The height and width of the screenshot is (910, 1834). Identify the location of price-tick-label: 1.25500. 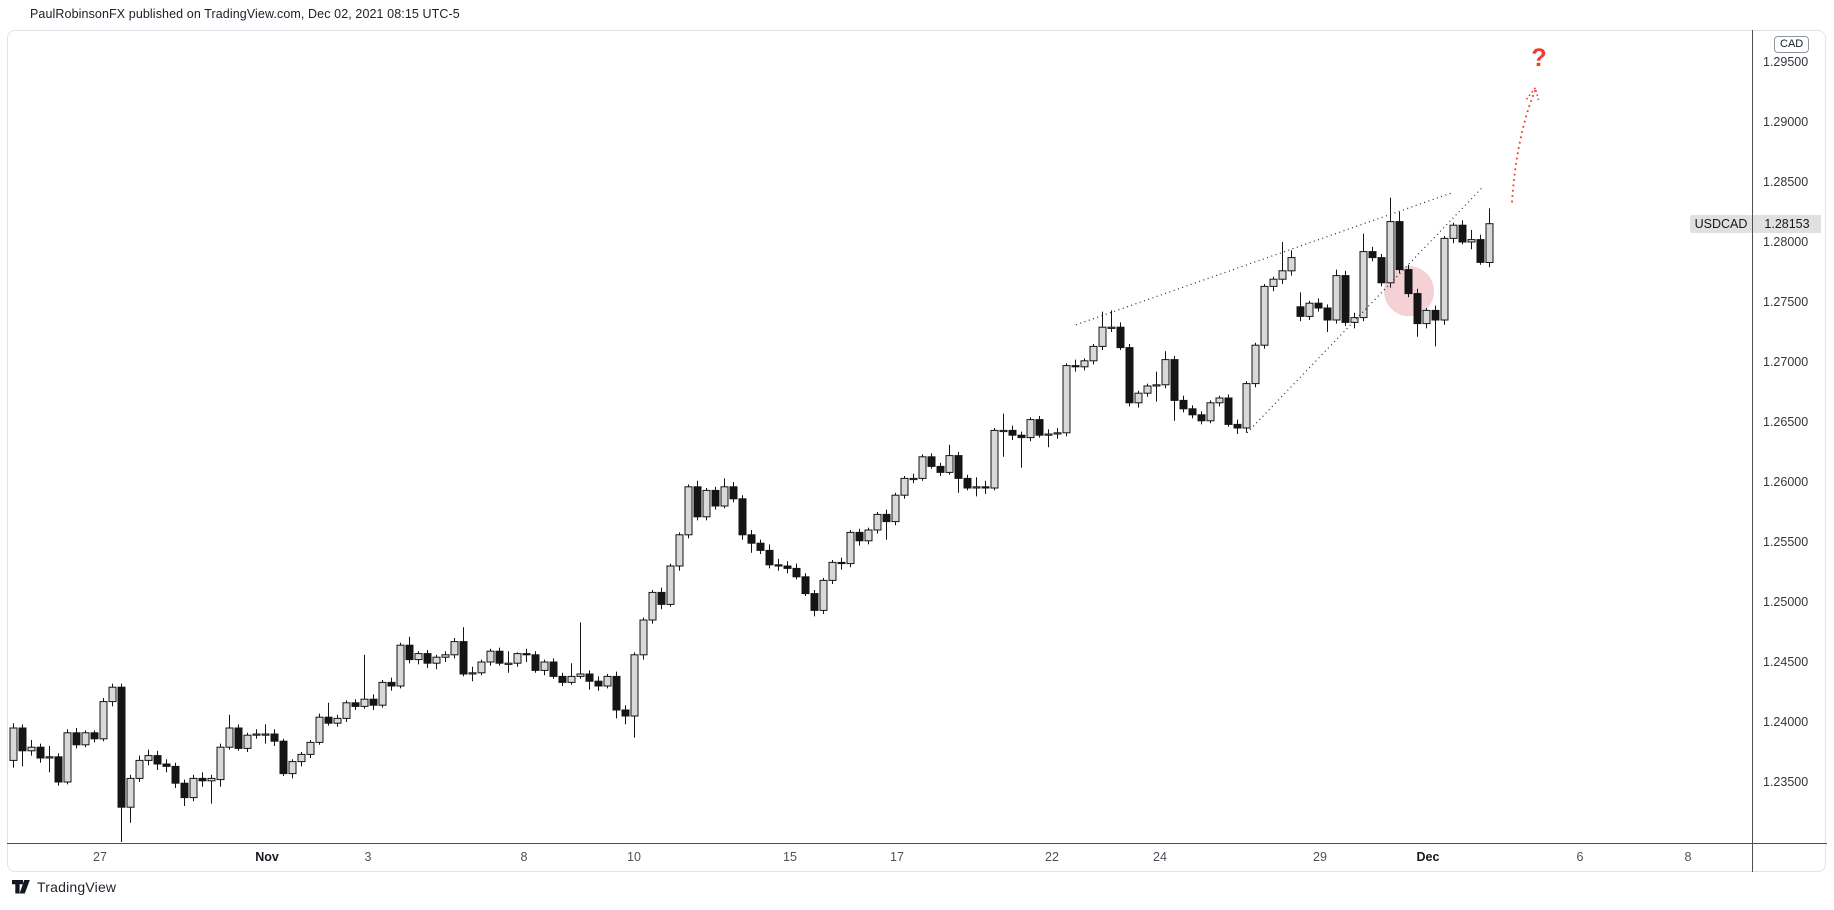
(1786, 542).